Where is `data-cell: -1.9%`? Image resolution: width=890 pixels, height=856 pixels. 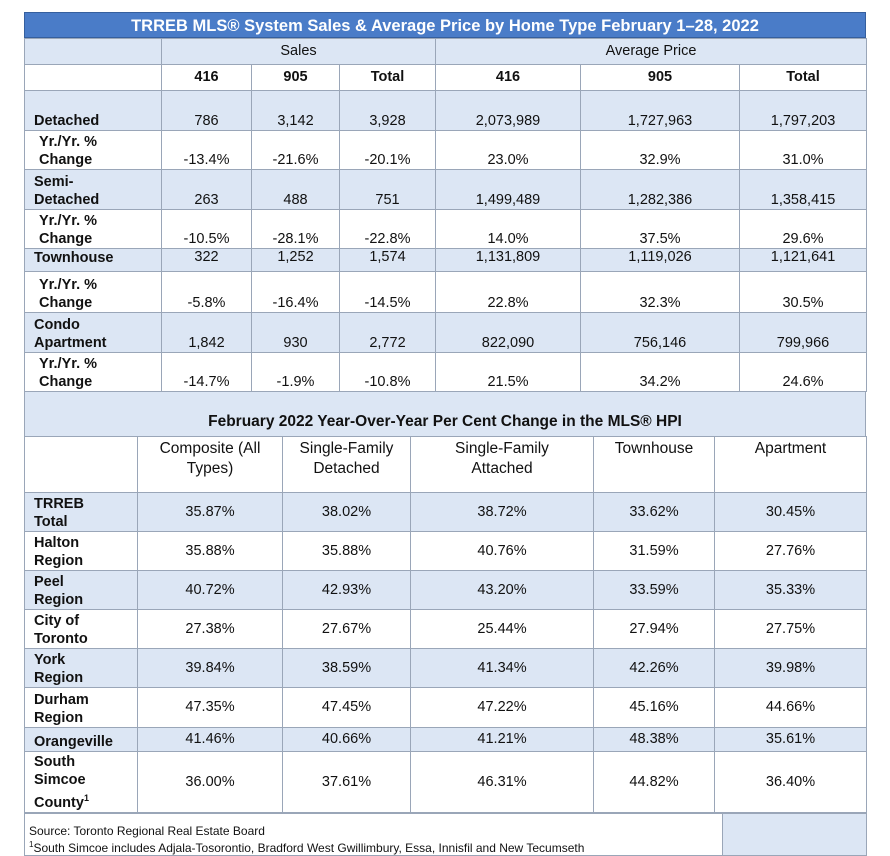
data-cell: -1.9% is located at coordinates (295, 372).